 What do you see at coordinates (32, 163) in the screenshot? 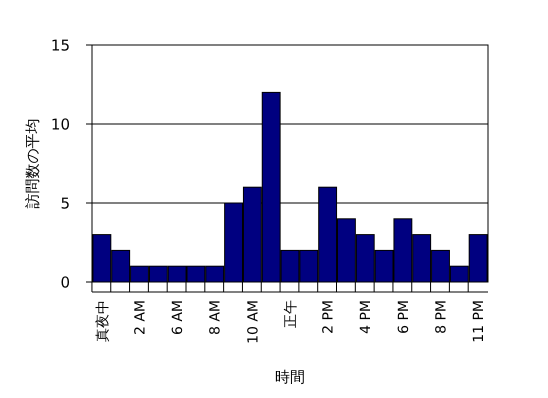
I see `y-axis-title: 訪問数の平均` at bounding box center [32, 163].